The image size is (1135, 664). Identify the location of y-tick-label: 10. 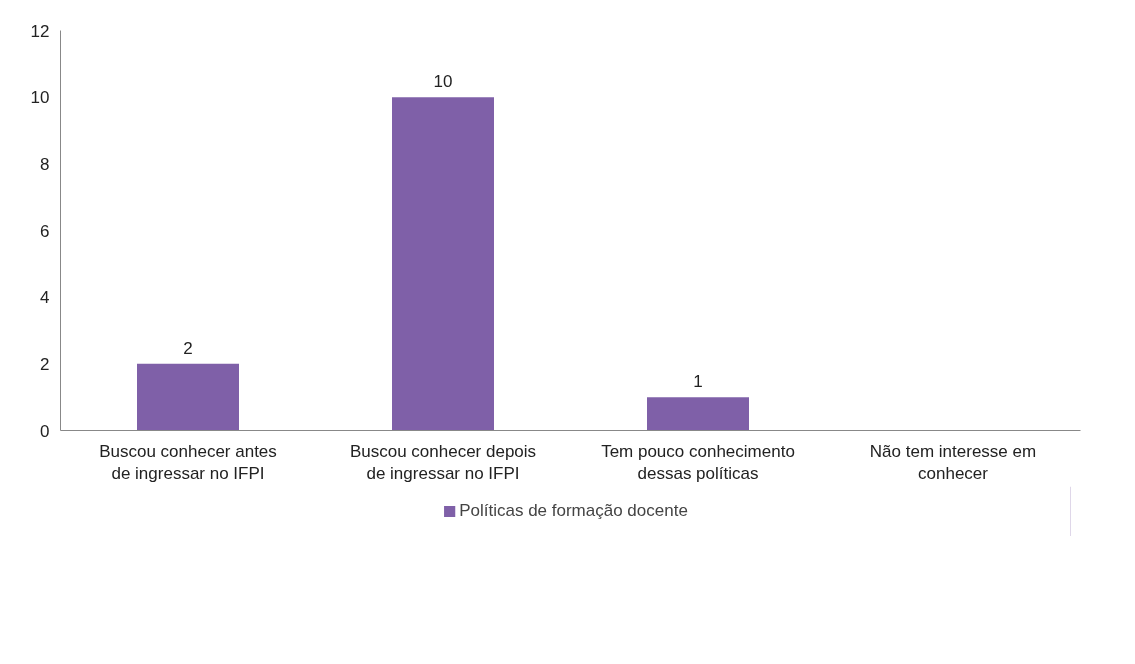
(40, 98).